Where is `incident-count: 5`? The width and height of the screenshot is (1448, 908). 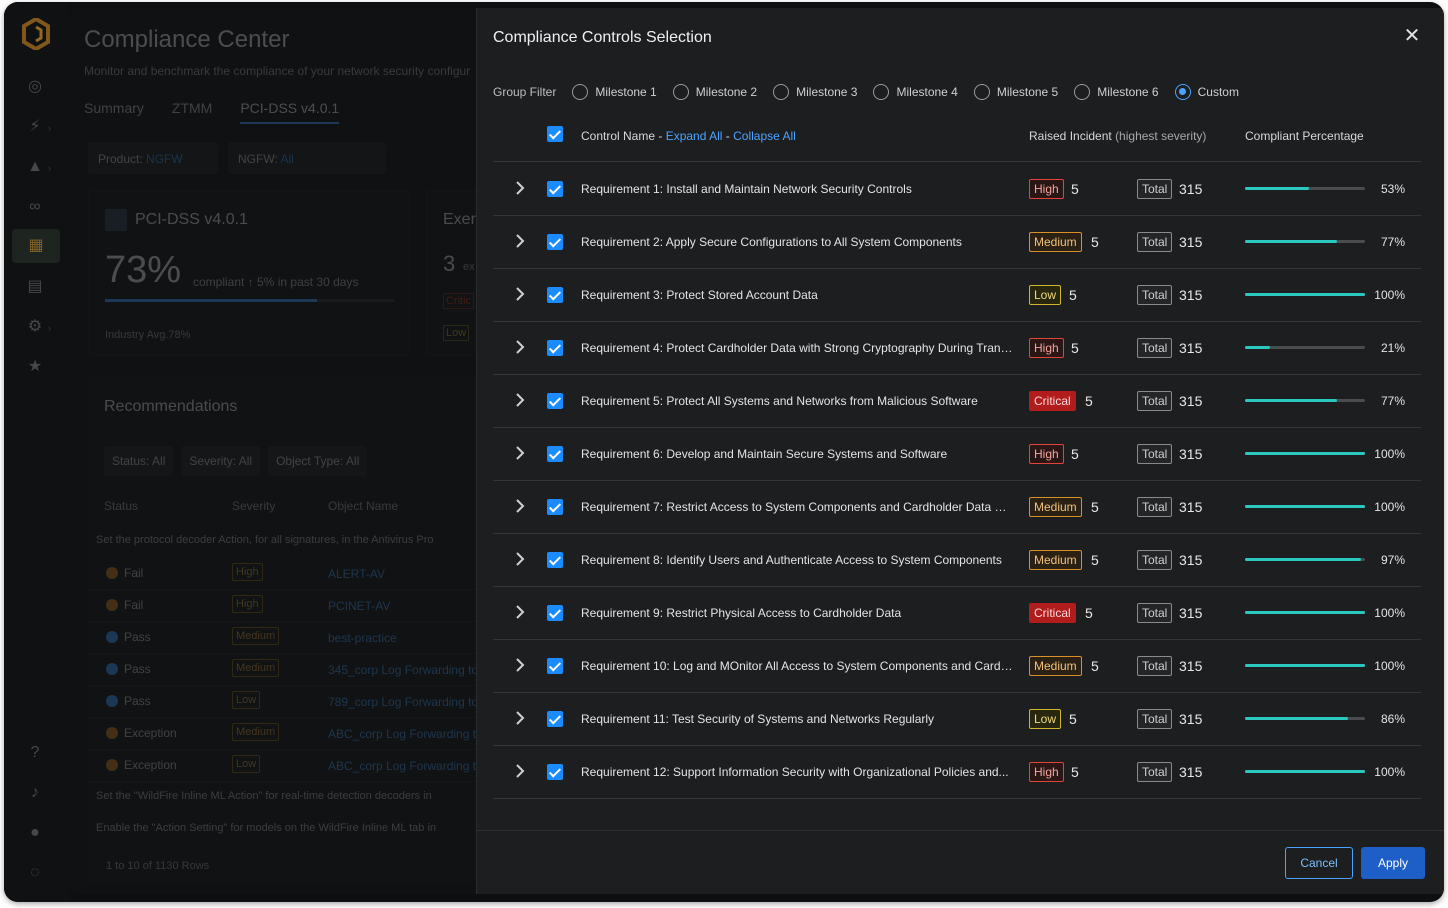 incident-count: 5 is located at coordinates (1075, 454).